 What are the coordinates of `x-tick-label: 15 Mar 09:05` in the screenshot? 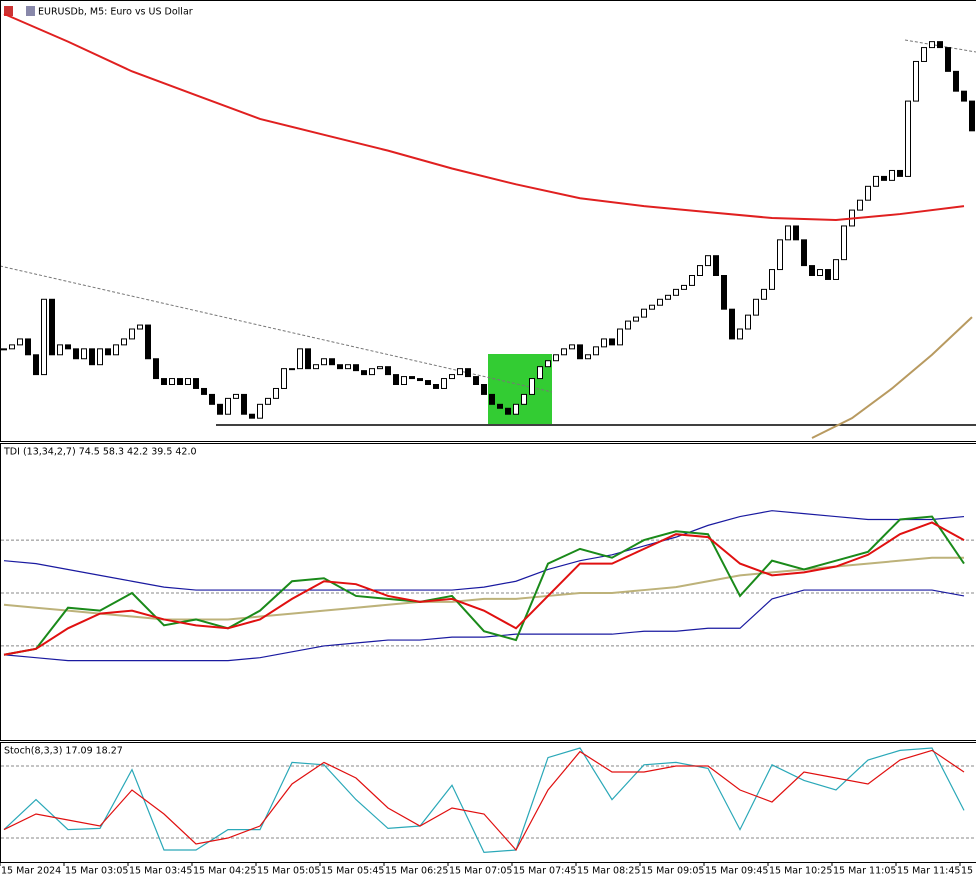 It's located at (672, 871).